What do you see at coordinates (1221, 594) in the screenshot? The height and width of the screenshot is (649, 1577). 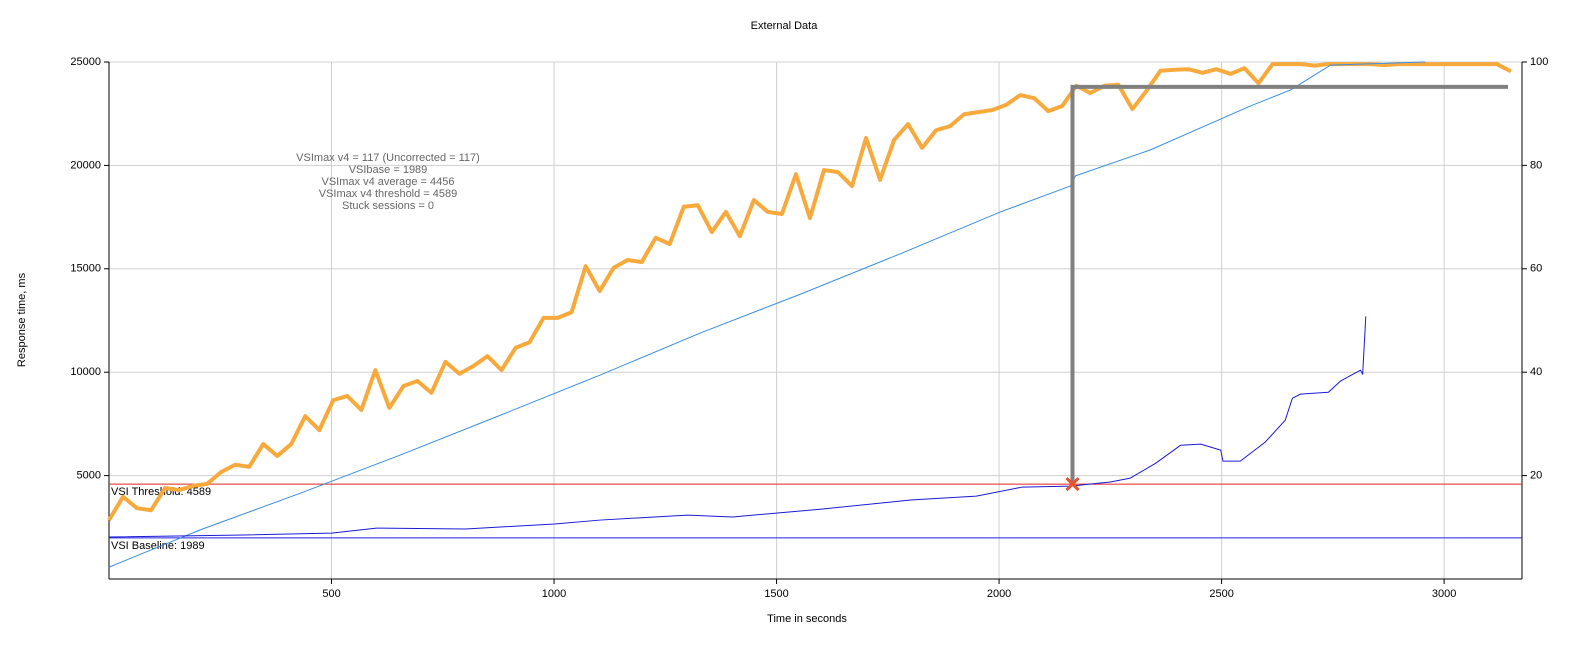 I see `x-tick-label: 2500` at bounding box center [1221, 594].